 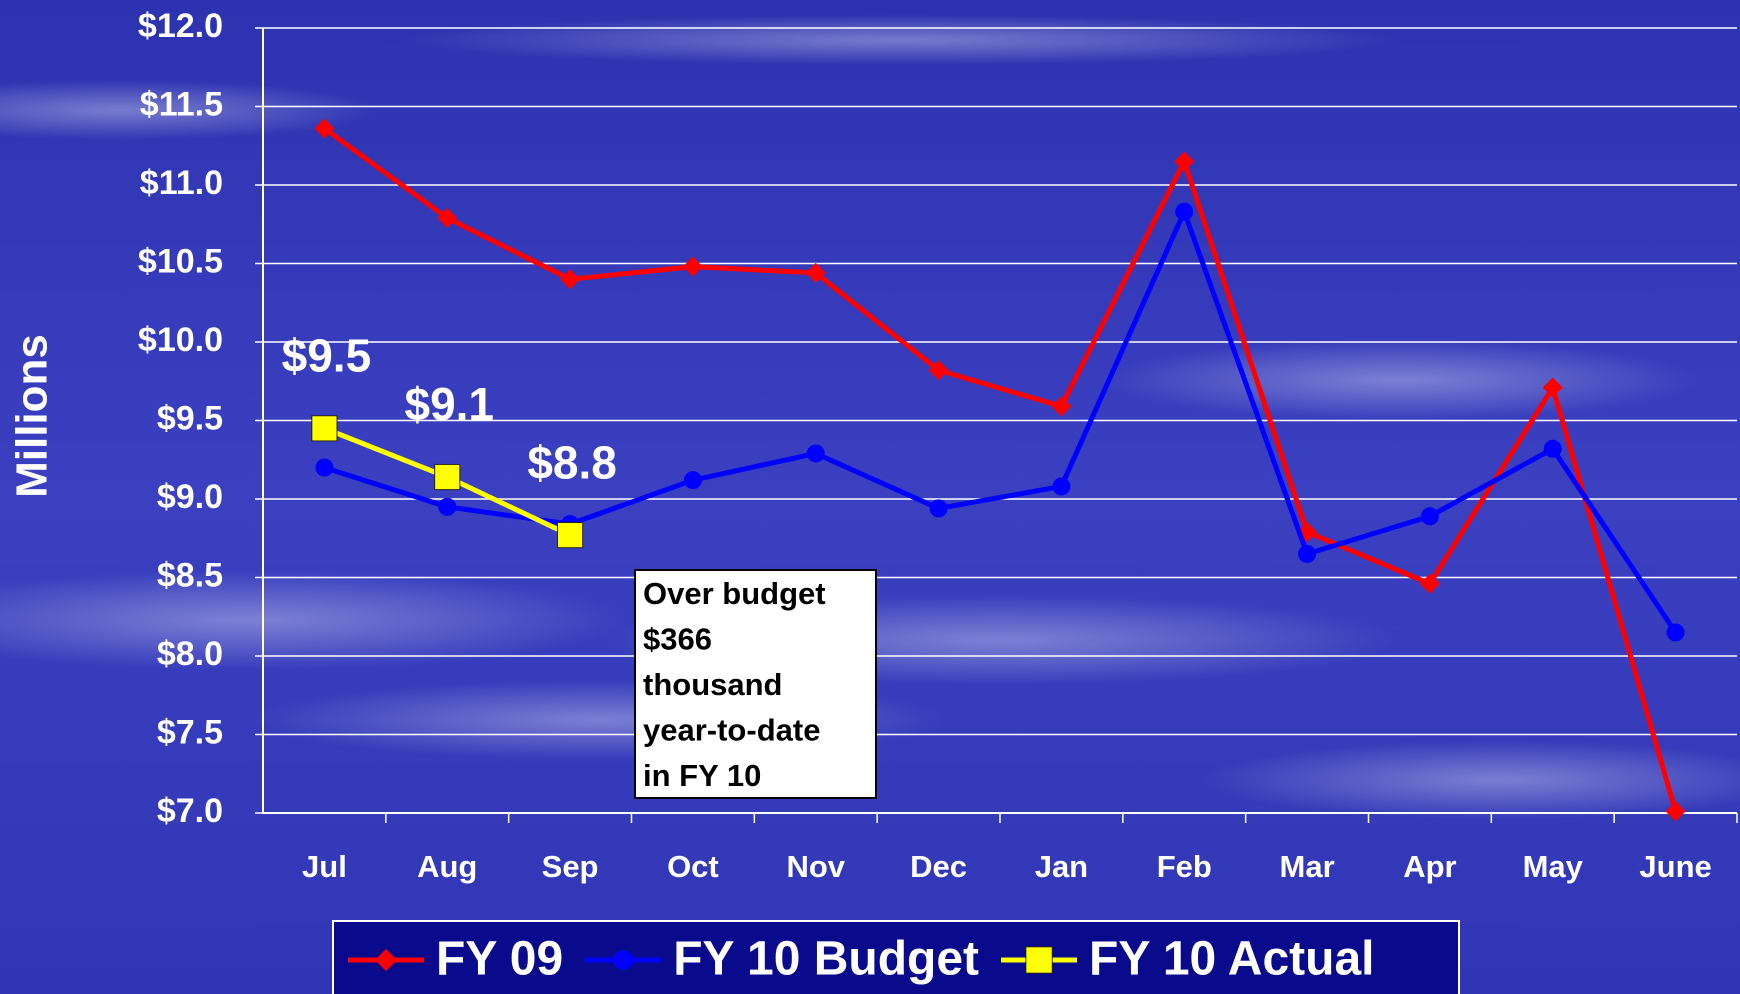 What do you see at coordinates (731, 730) in the screenshot?
I see `annotation-text: year-to-date` at bounding box center [731, 730].